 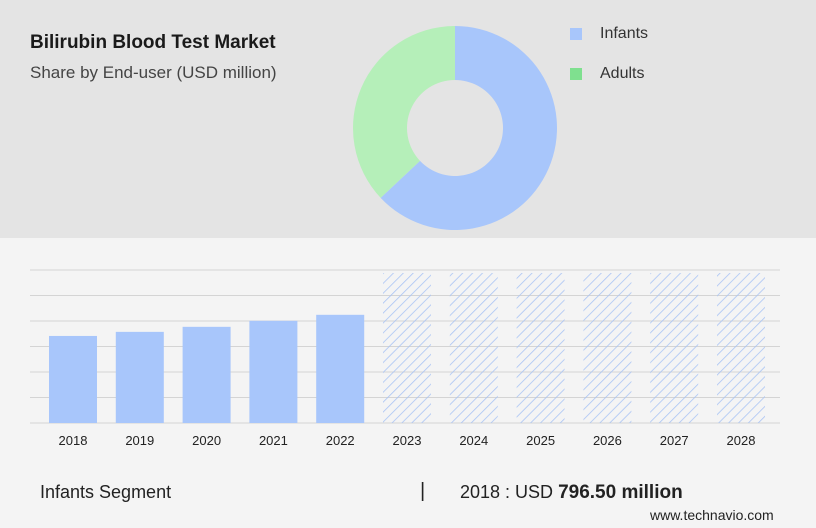 I want to click on bar-forecast-2023, so click(x=407, y=348).